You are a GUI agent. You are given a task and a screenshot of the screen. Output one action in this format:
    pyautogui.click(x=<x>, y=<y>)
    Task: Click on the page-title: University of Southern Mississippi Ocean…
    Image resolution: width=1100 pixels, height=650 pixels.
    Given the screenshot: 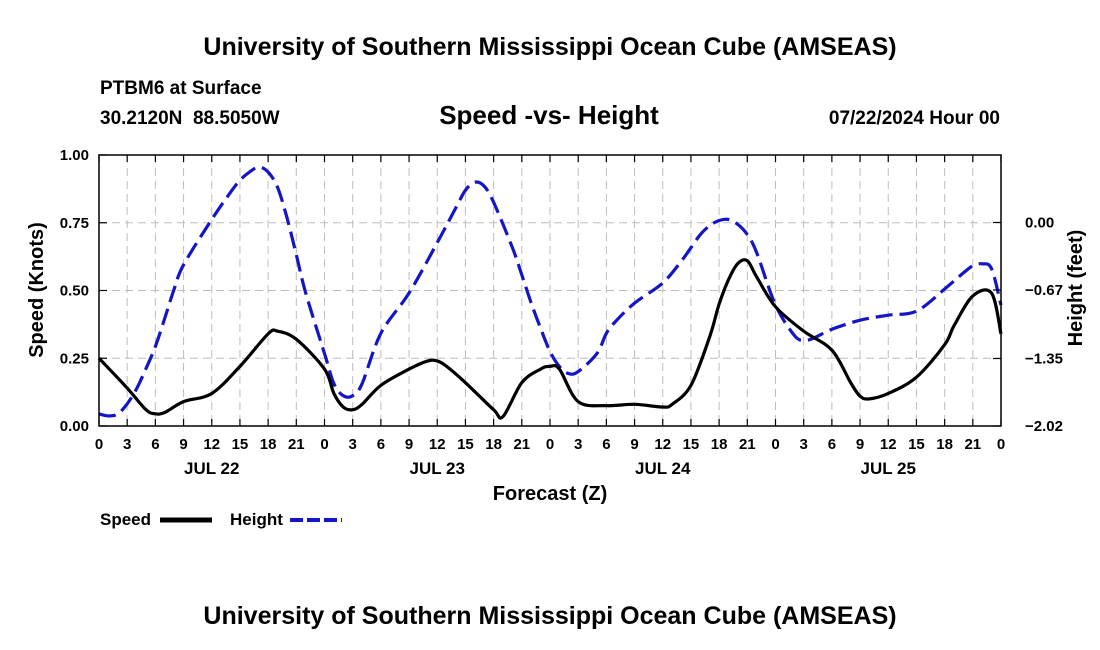 What is the action you would take?
    pyautogui.click(x=549, y=47)
    